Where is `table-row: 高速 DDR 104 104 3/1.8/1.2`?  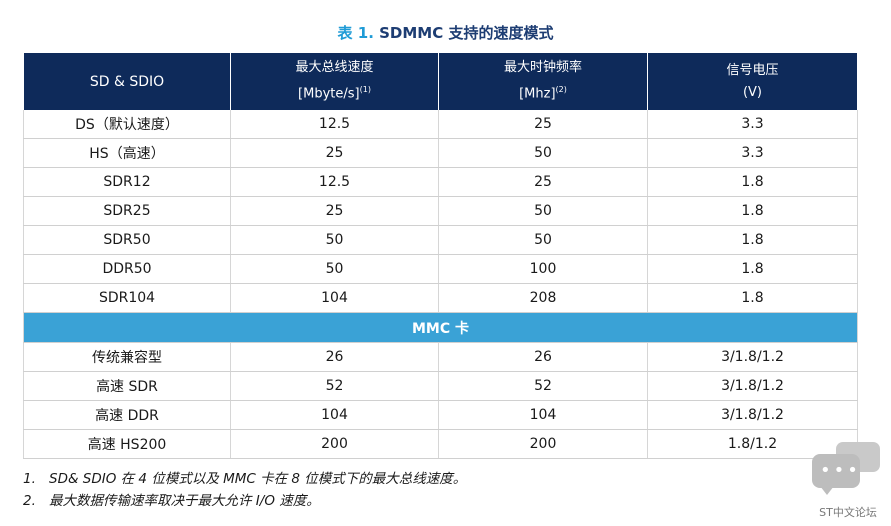 table-row: 高速 DDR 104 104 3/1.8/1.2 is located at coordinates (440, 415).